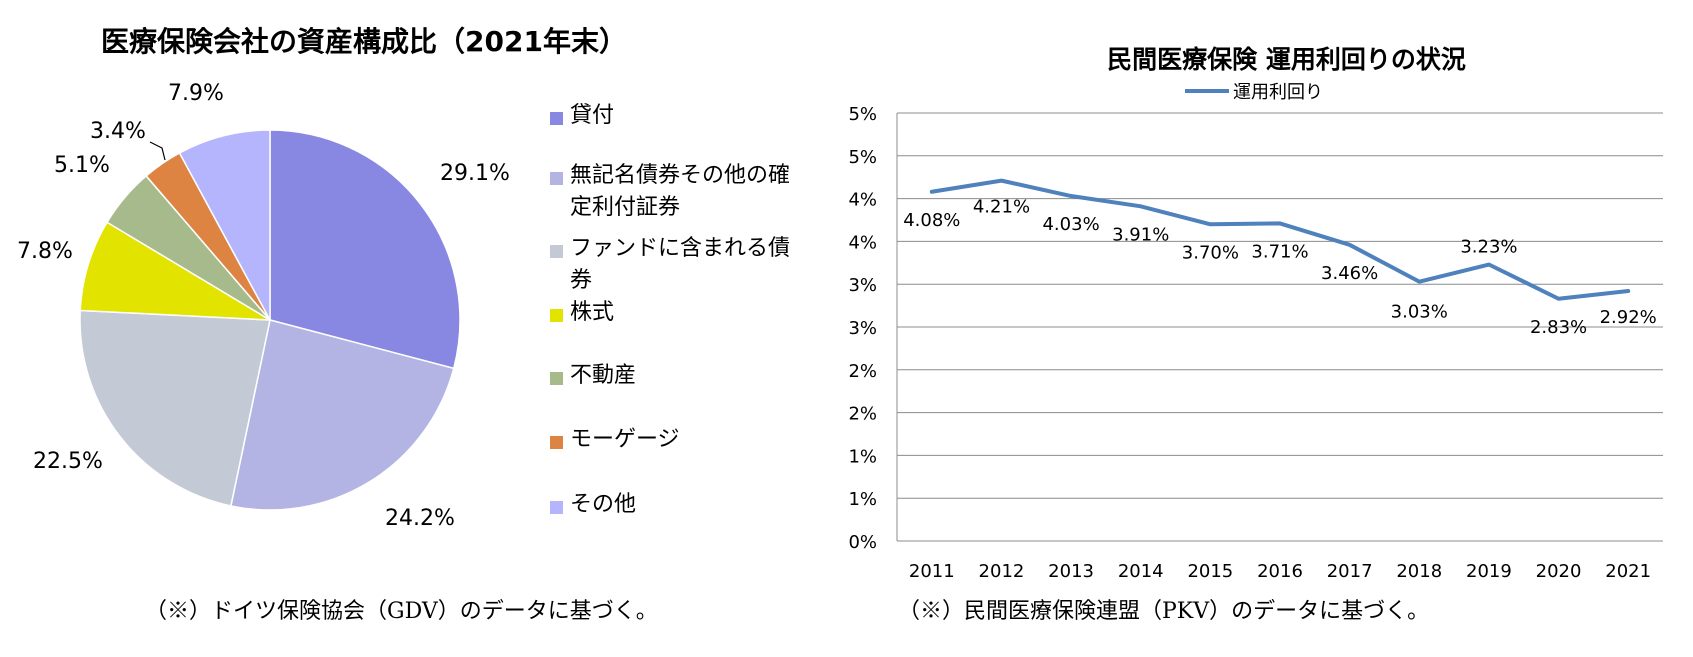  Describe the element at coordinates (1419, 312) in the screenshot. I see `data-label: 3.03%` at that location.